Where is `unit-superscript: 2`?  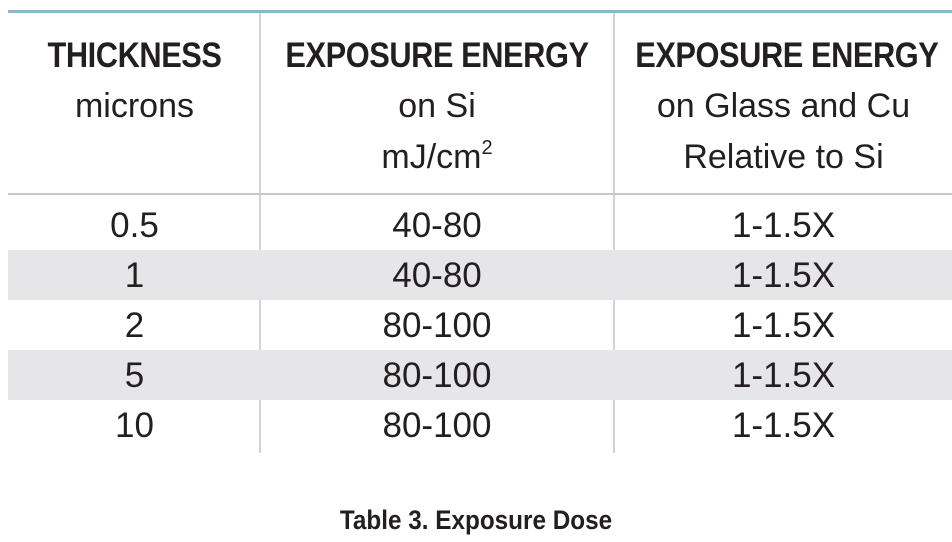
unit-superscript: 2 is located at coordinates (487, 148).